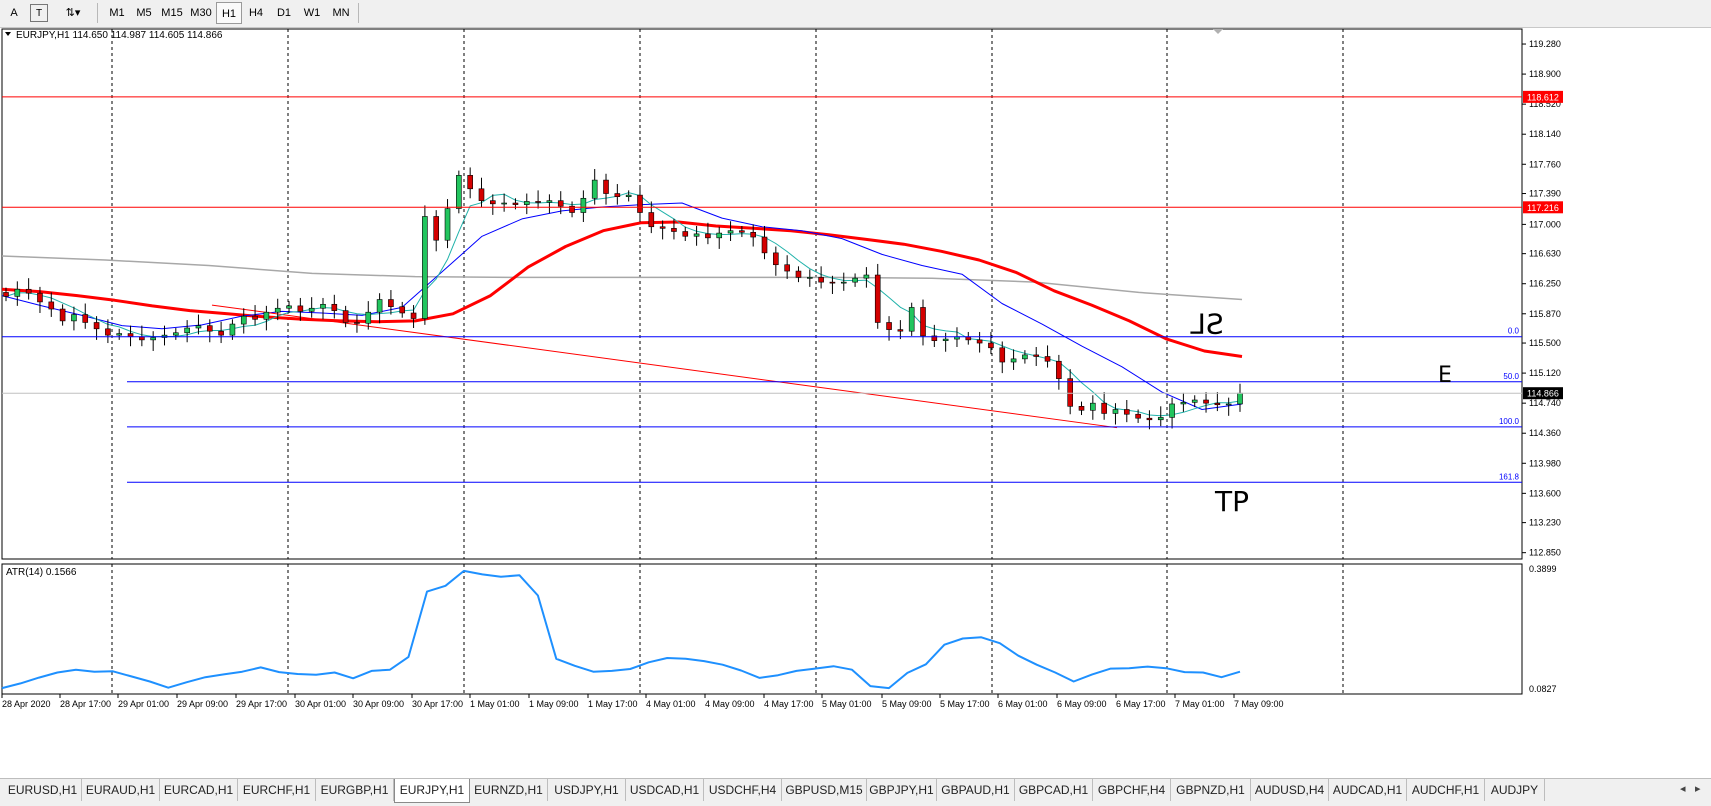 This screenshot has height=806, width=1711. What do you see at coordinates (1515, 790) in the screenshot?
I see `tab-audjpy: AUDJPY` at bounding box center [1515, 790].